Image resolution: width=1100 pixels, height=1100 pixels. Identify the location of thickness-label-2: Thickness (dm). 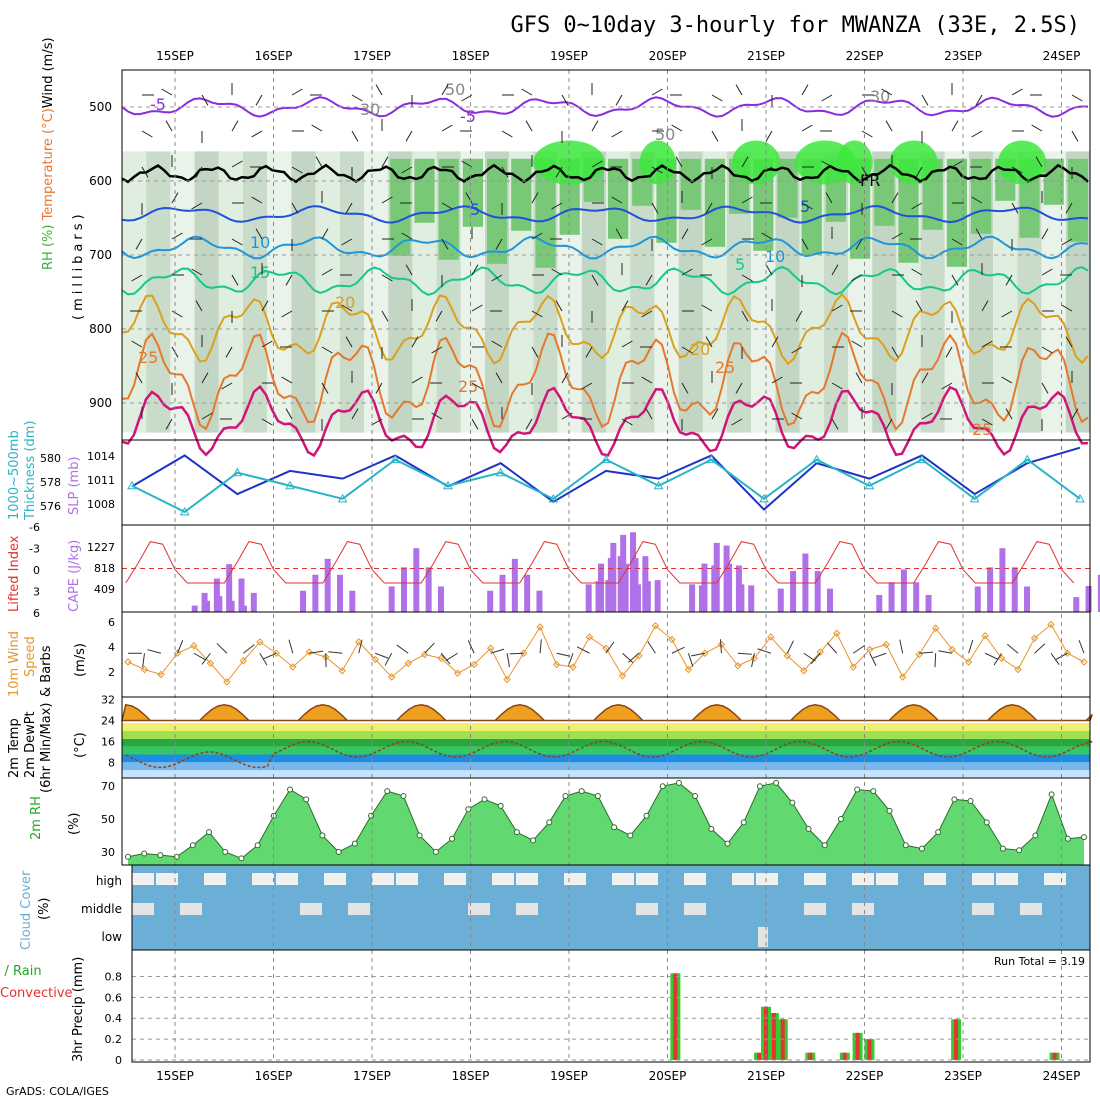
(30, 471).